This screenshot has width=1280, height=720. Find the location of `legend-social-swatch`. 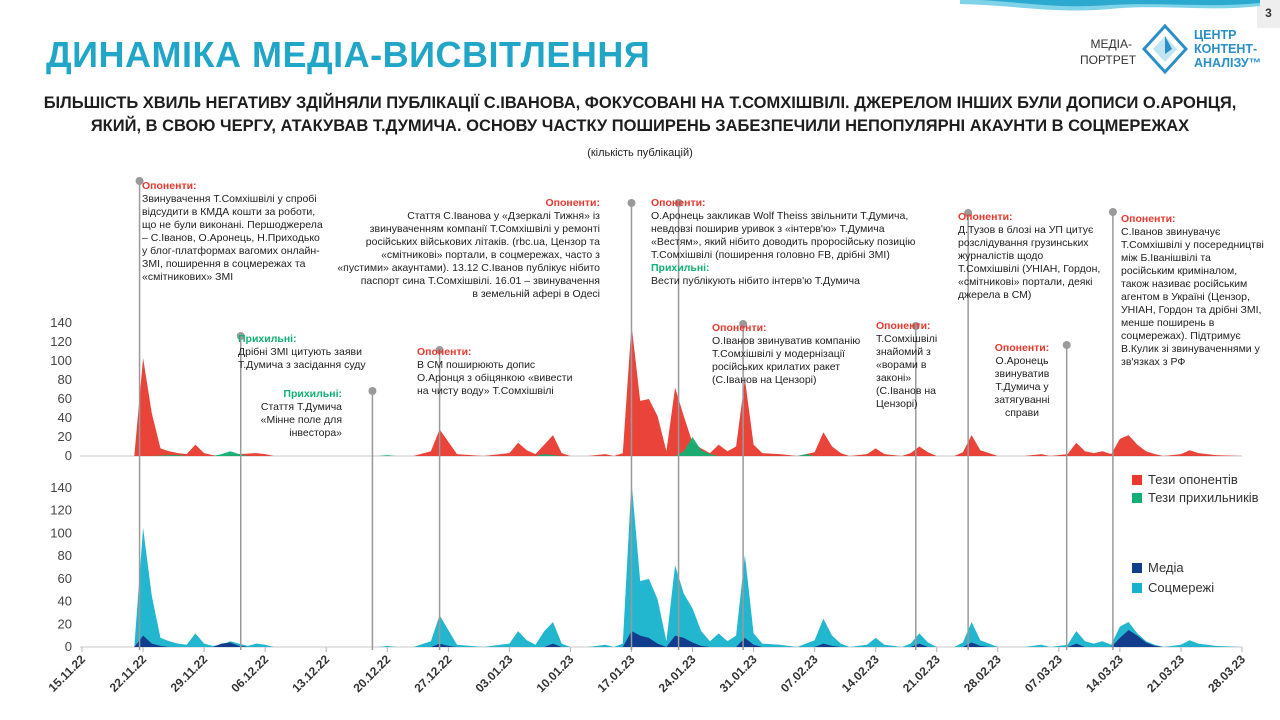

legend-social-swatch is located at coordinates (1137, 588).